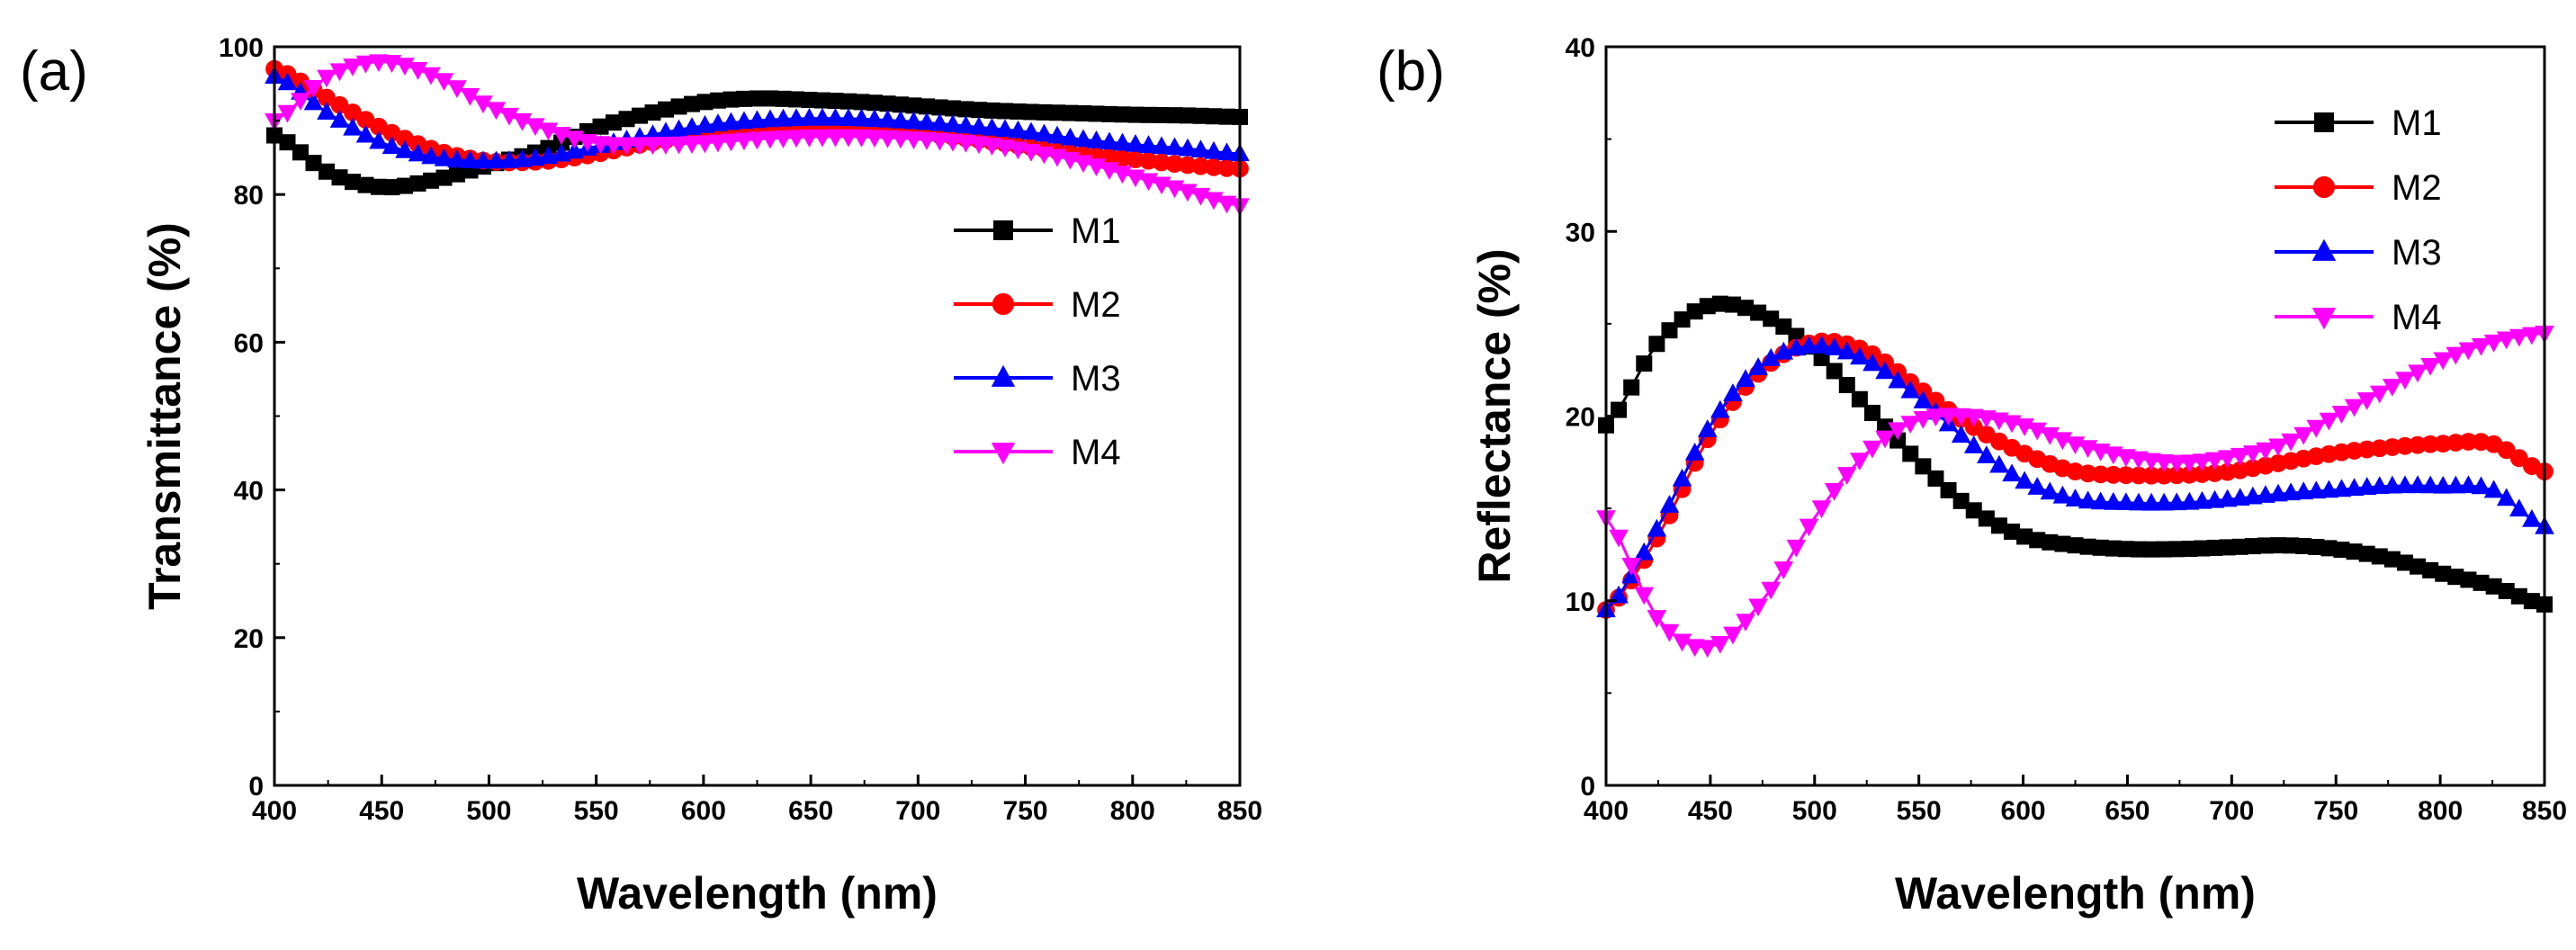 This screenshot has height=950, width=2576. Describe the element at coordinates (2336, 811) in the screenshot. I see `x-tick-label: 750` at that location.